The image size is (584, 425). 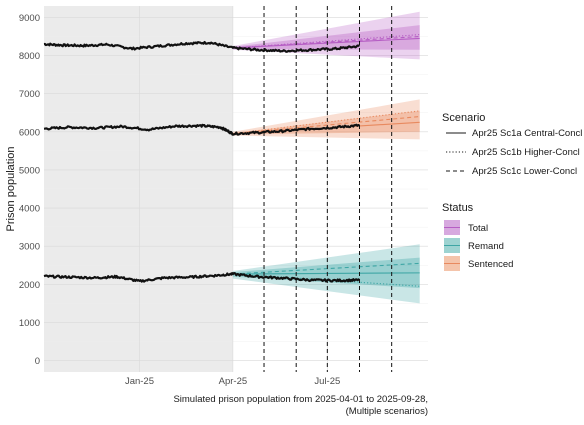 I want to click on x-tick-label: Jan-25, so click(x=139, y=381).